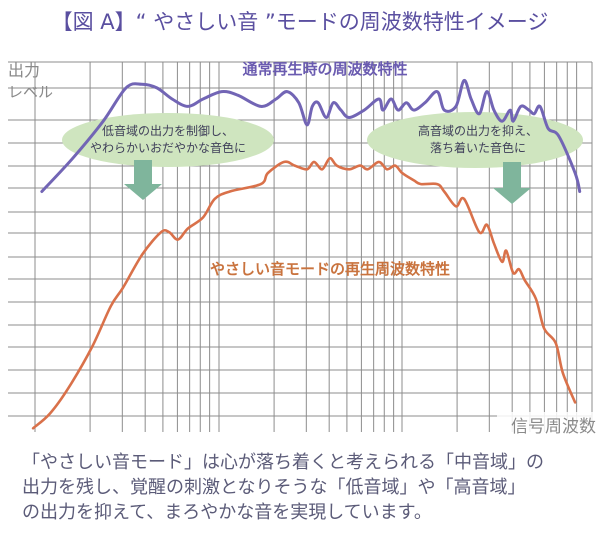 Image resolution: width=600 pixels, height=544 pixels. What do you see at coordinates (324, 69) in the screenshot?
I see `series-label-normal: 通常再生時の周波数特性` at bounding box center [324, 69].